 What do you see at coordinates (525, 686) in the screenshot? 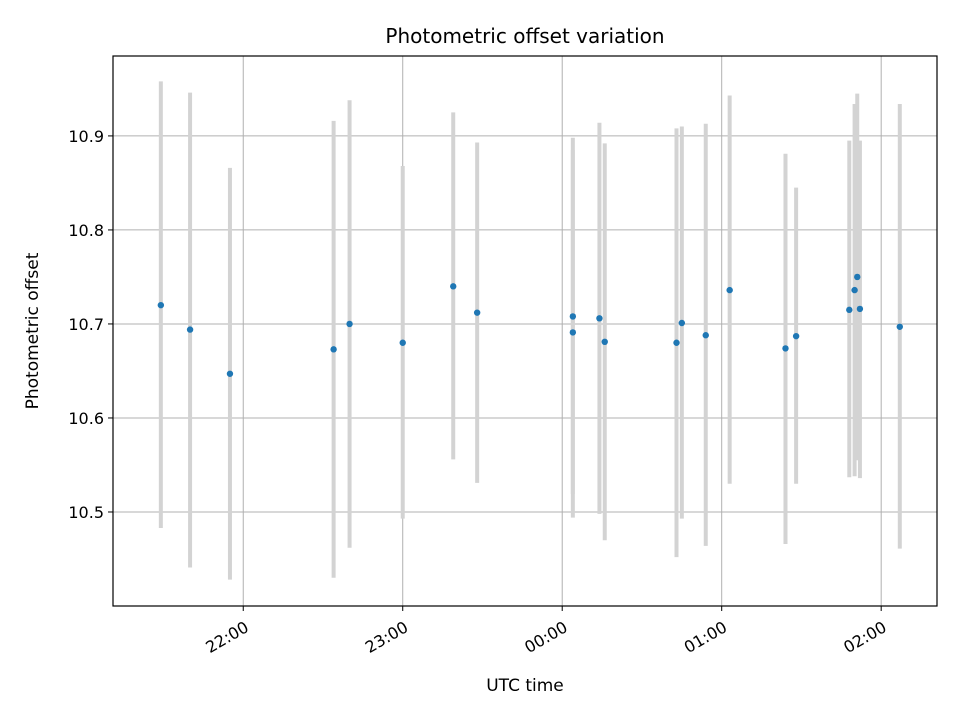
I see `x-axis-title: UTC time` at bounding box center [525, 686].